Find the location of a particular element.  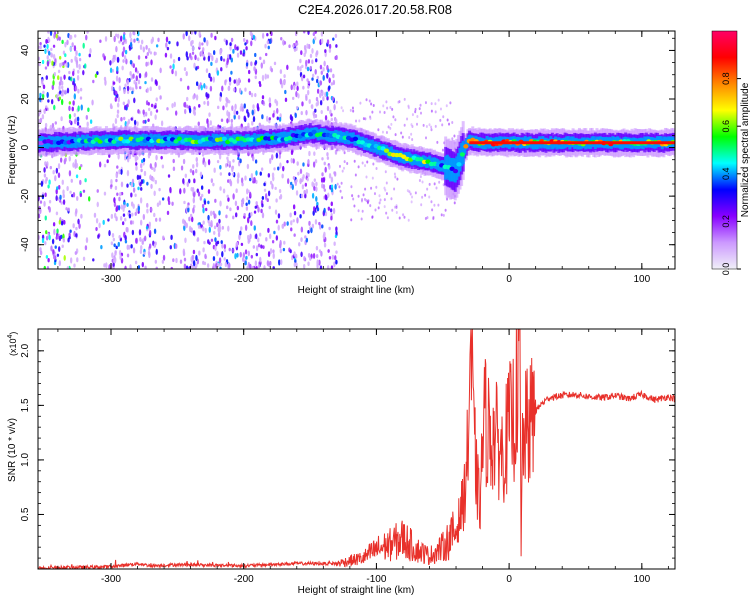

spectrogram-ridge-cell is located at coordinates (392, 152).